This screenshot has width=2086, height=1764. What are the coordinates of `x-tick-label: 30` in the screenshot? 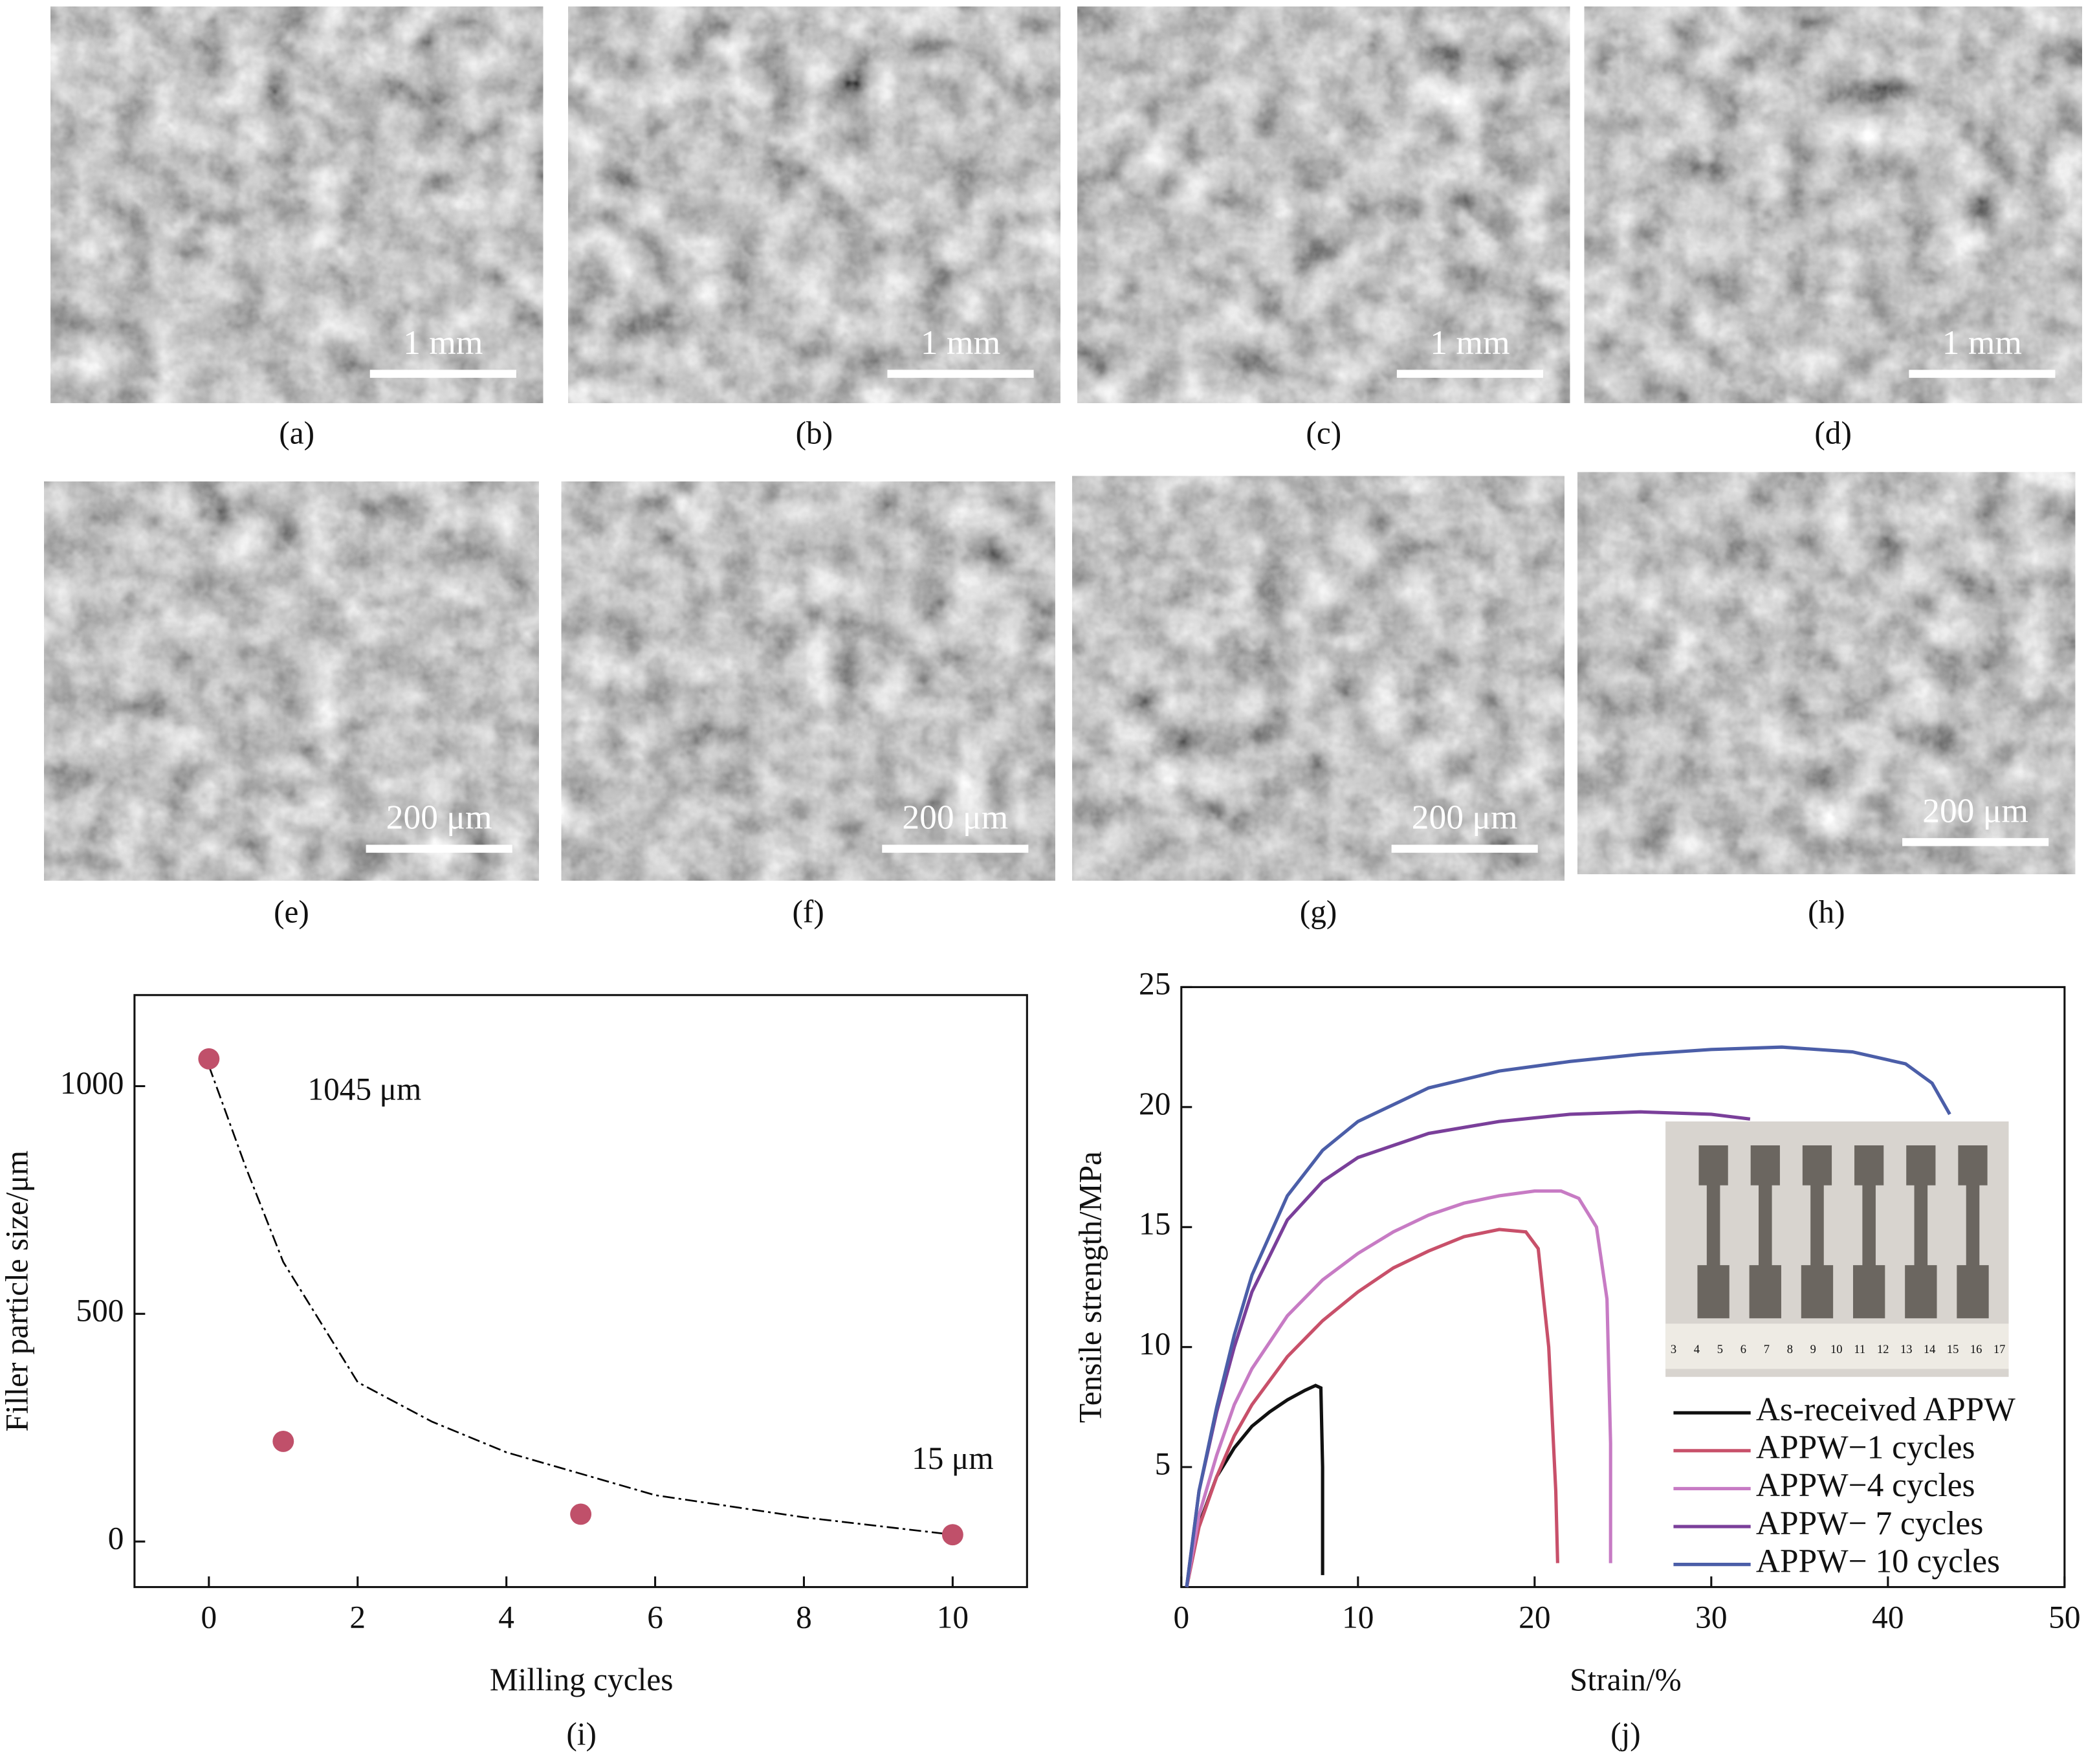 It's located at (1711, 1617).